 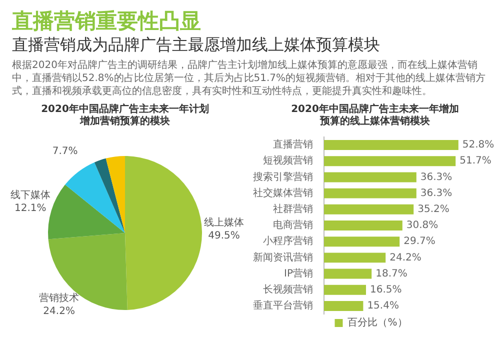 I want to click on data-label: 35.2%, so click(x=434, y=210).